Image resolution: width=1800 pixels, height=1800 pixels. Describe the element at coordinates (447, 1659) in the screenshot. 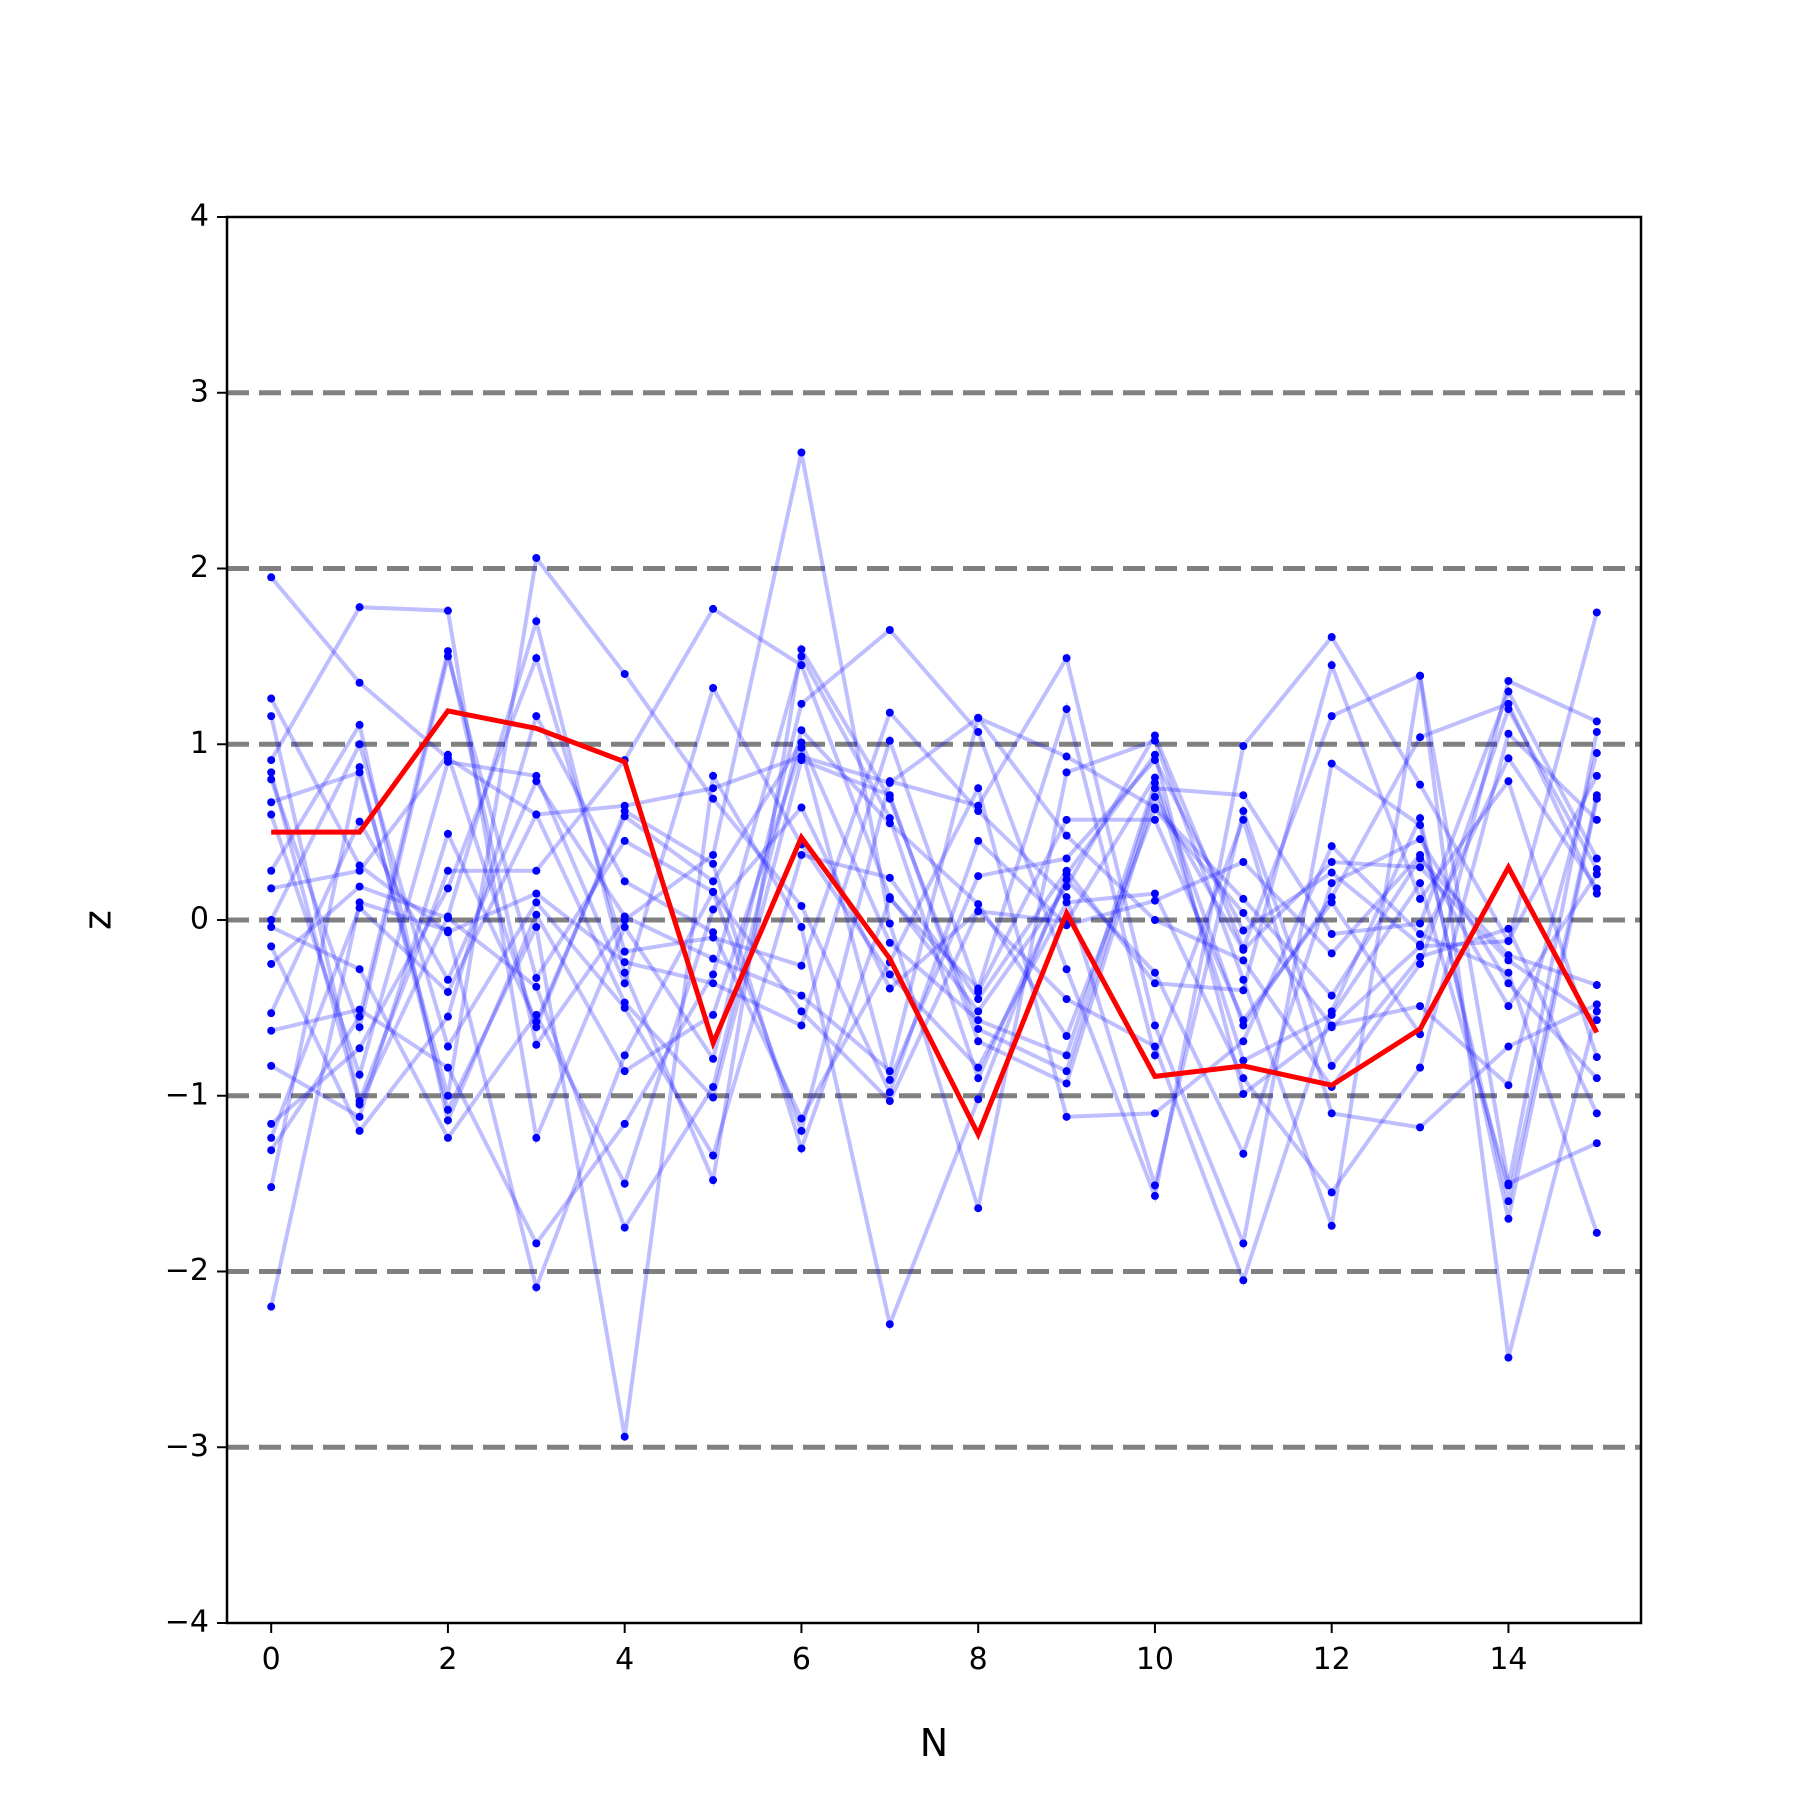

I see `x-tick-label: 2` at that location.